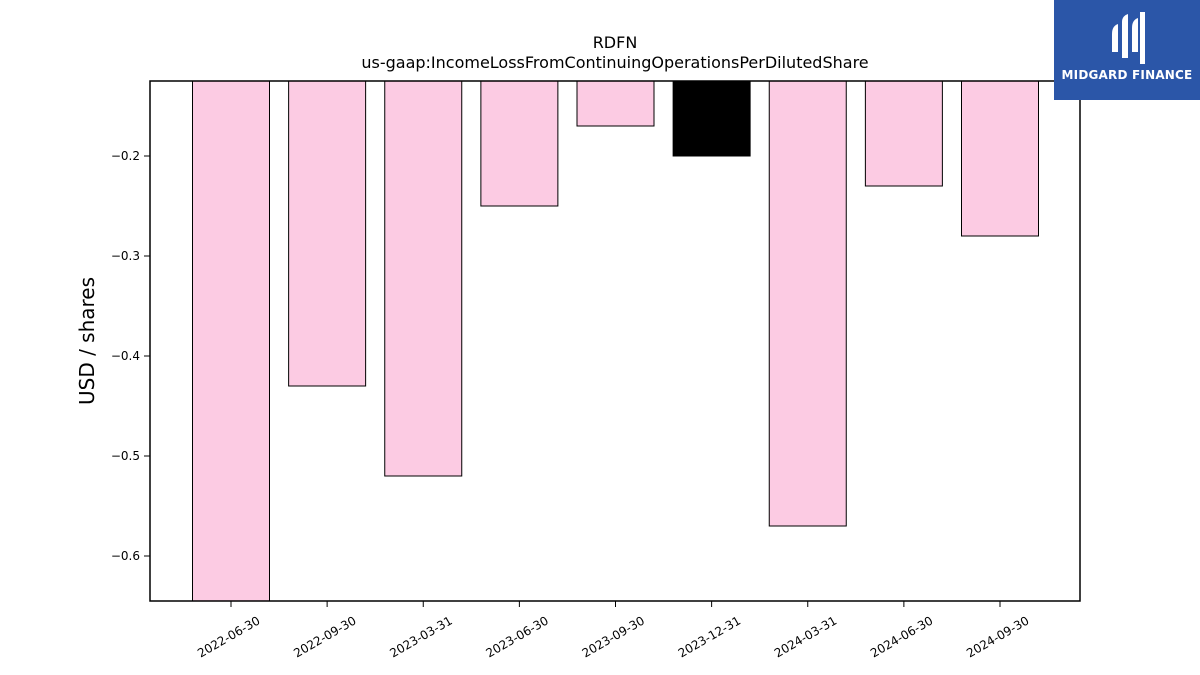  I want to click on y-tick-label: −0.3, so click(125, 256).